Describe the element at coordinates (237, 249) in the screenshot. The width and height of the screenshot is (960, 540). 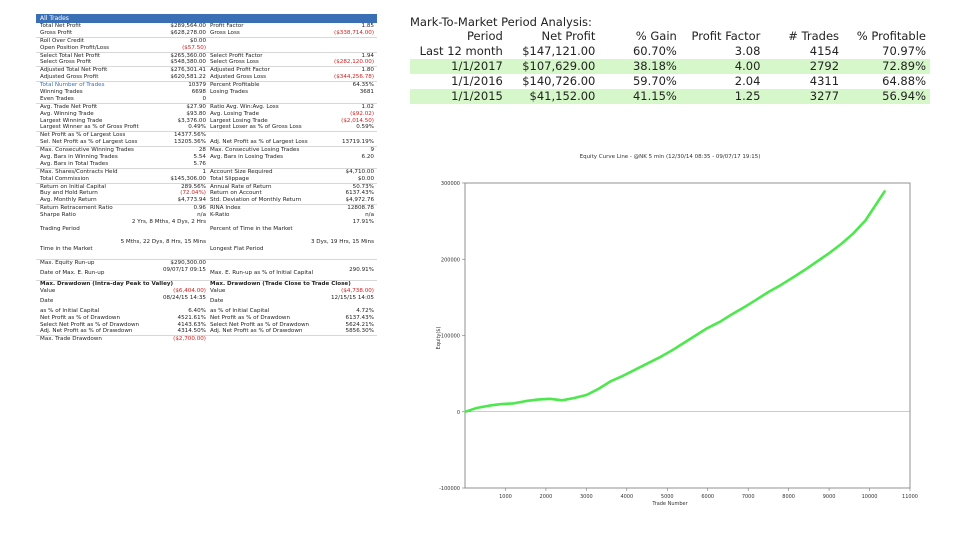
I see `report-label: Longest Flat Period` at that location.